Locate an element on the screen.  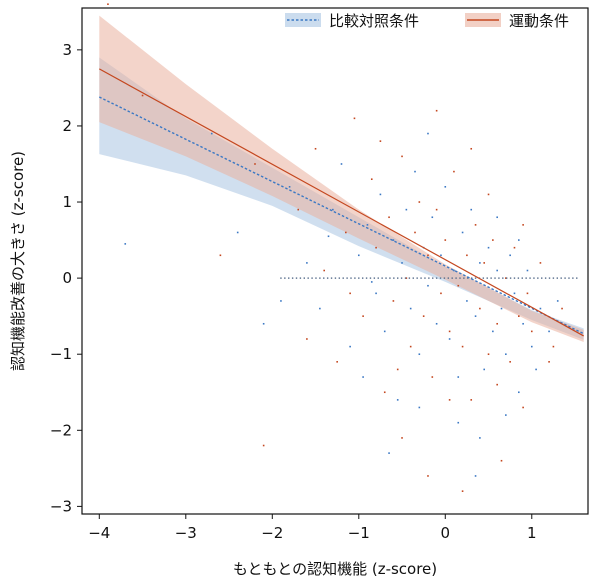
y-tick-label: −1 is located at coordinates (61, 354).